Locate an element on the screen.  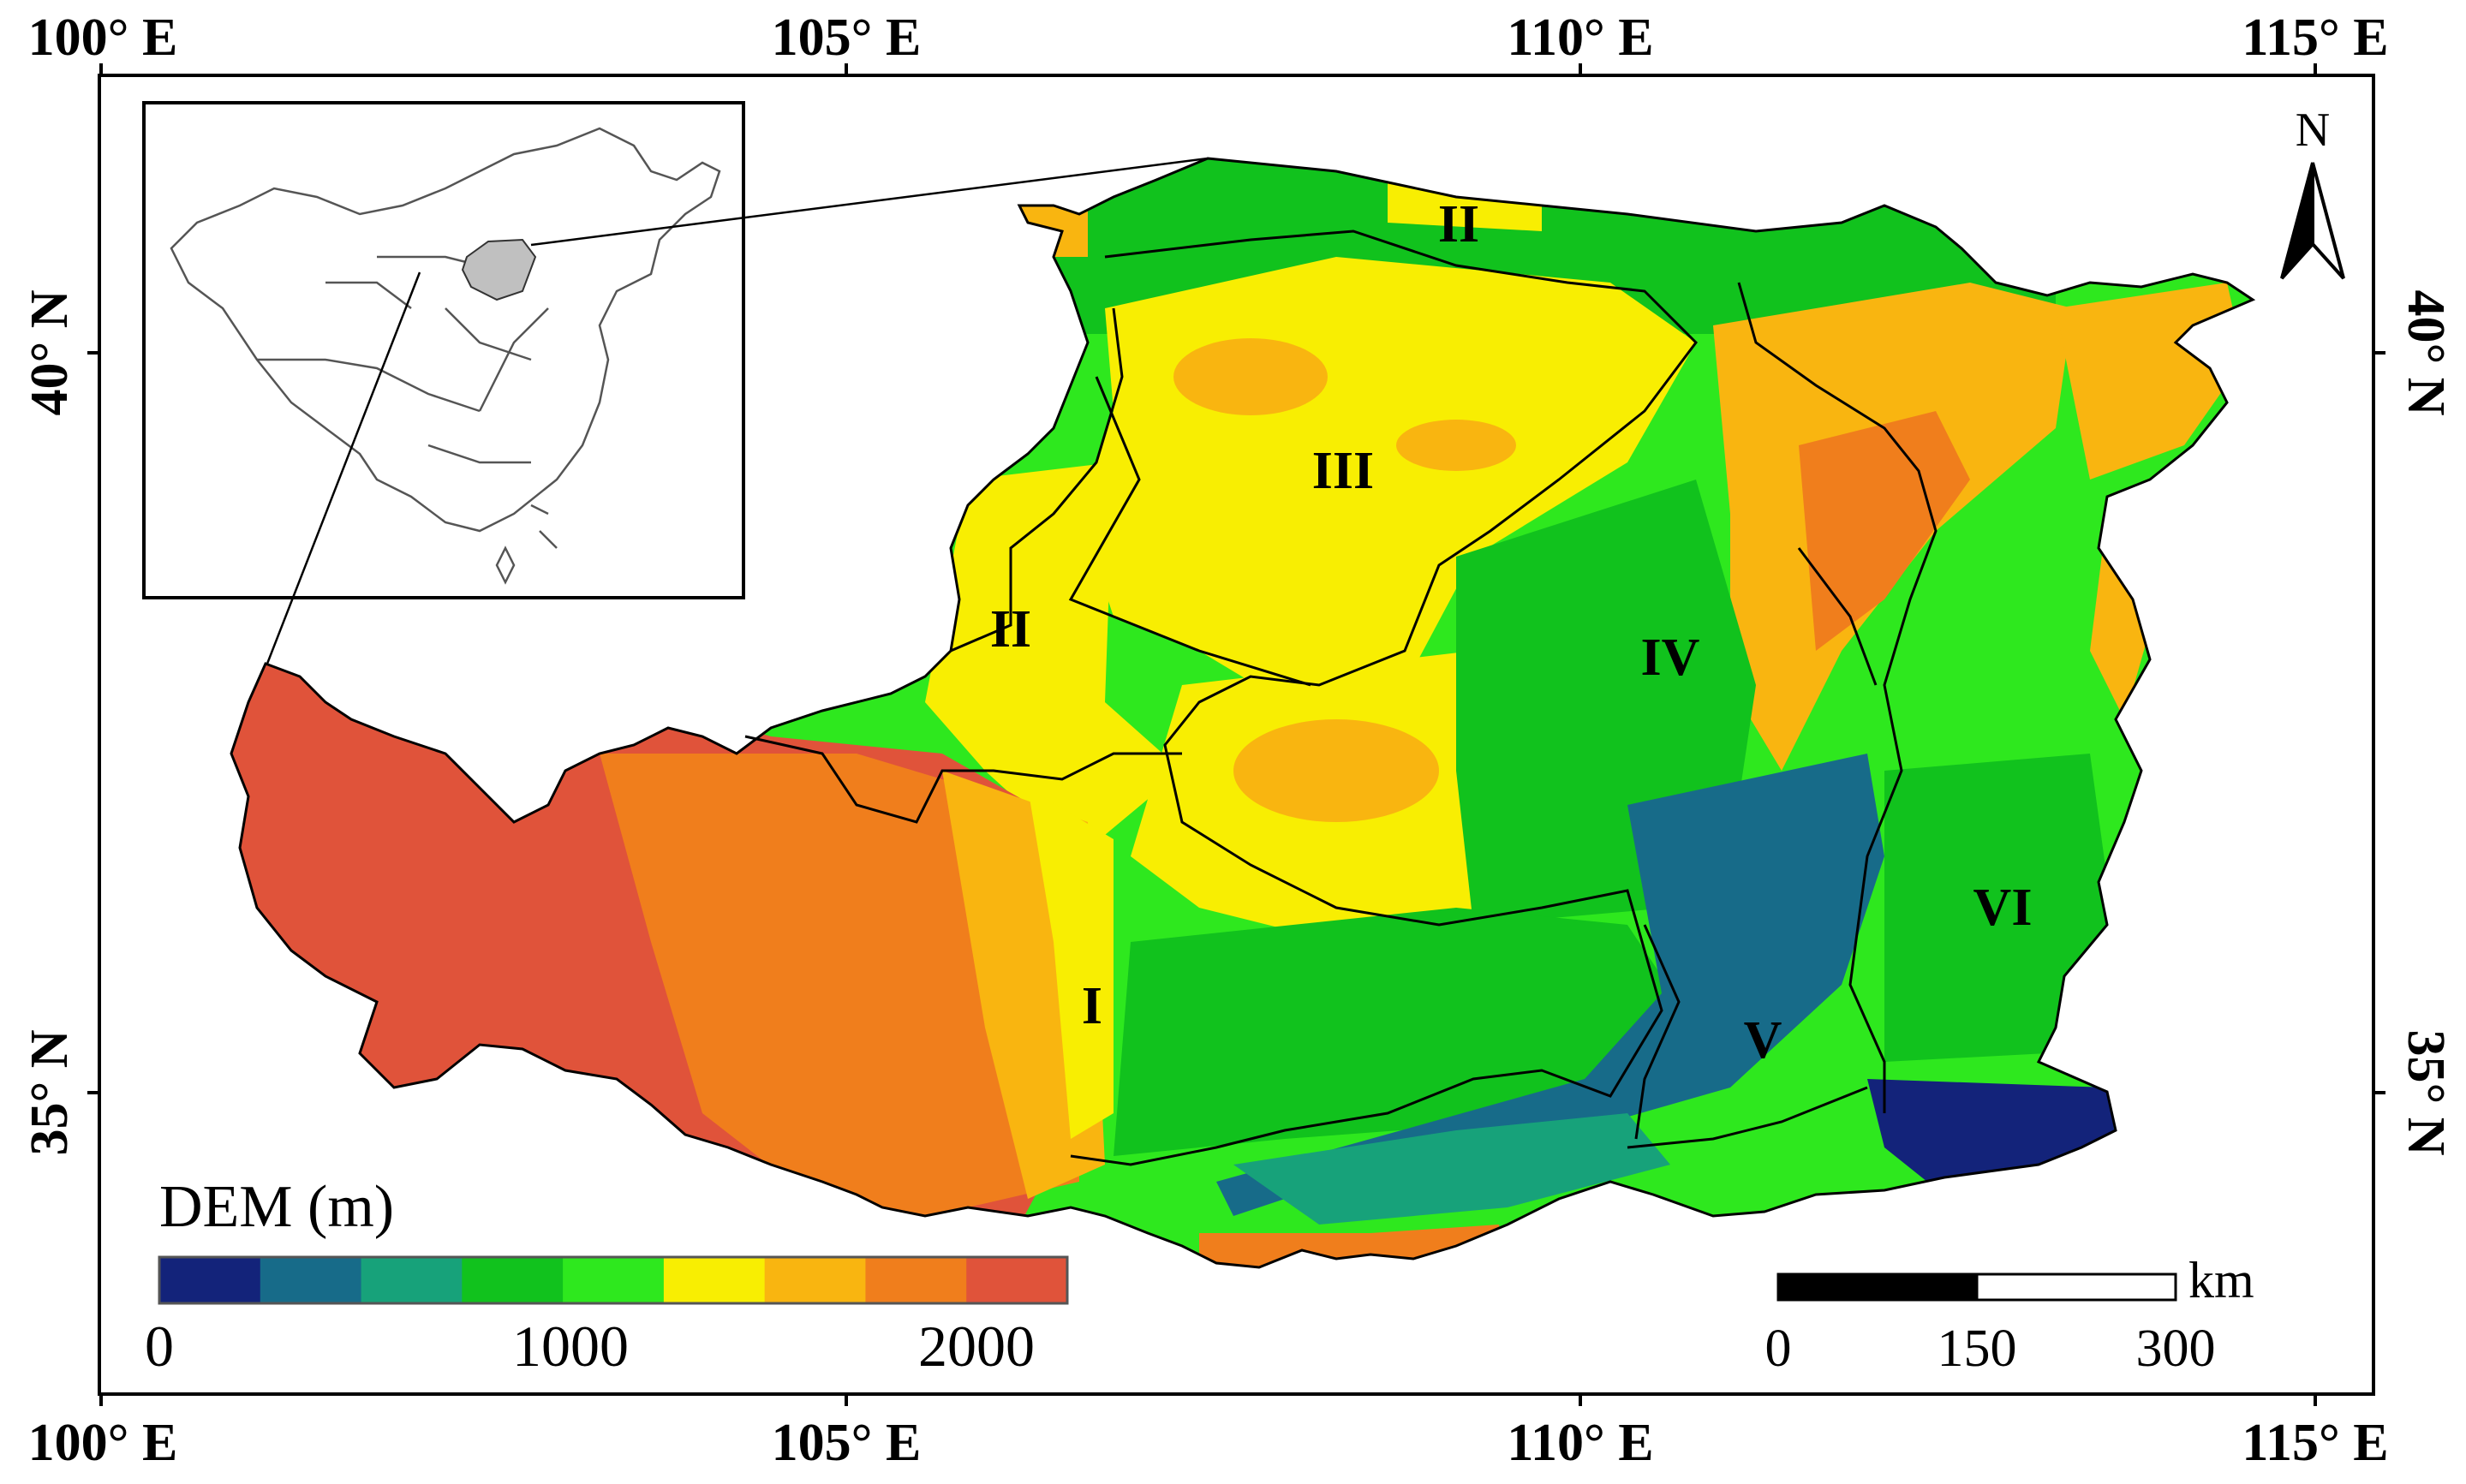
scale-bar: km 0 150 300 is located at coordinates (2009, 1315).